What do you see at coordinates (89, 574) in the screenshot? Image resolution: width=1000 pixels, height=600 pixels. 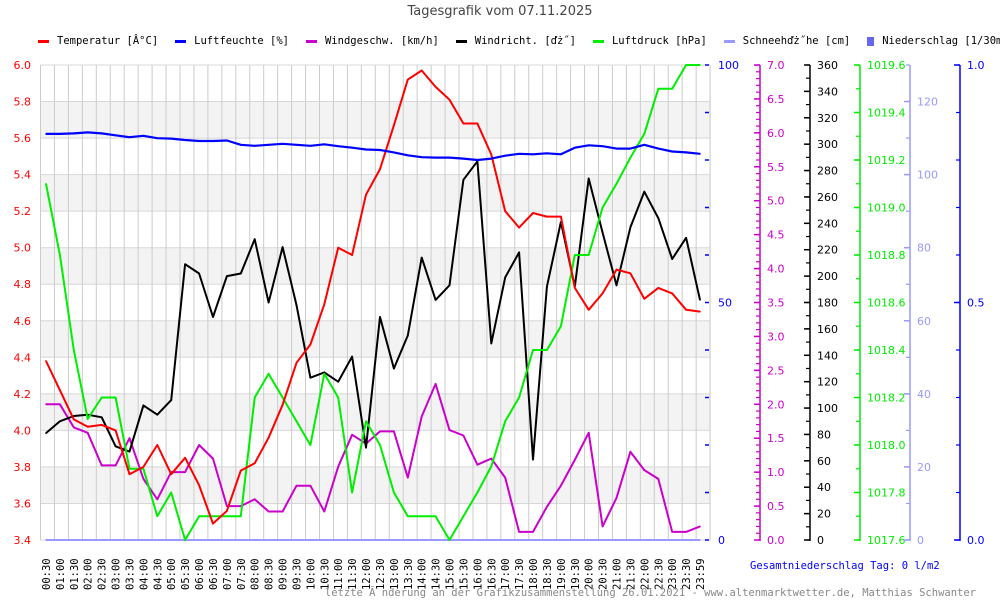 I see `x-tick-label: 02:00` at bounding box center [89, 574].